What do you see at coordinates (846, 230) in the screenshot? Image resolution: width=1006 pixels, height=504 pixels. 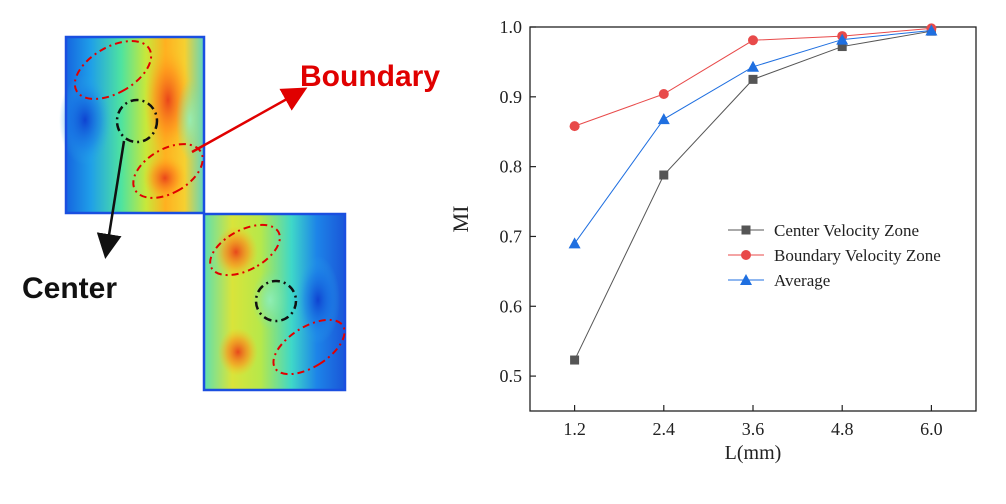 I see `legend-label: Center Velocity Zone` at bounding box center [846, 230].